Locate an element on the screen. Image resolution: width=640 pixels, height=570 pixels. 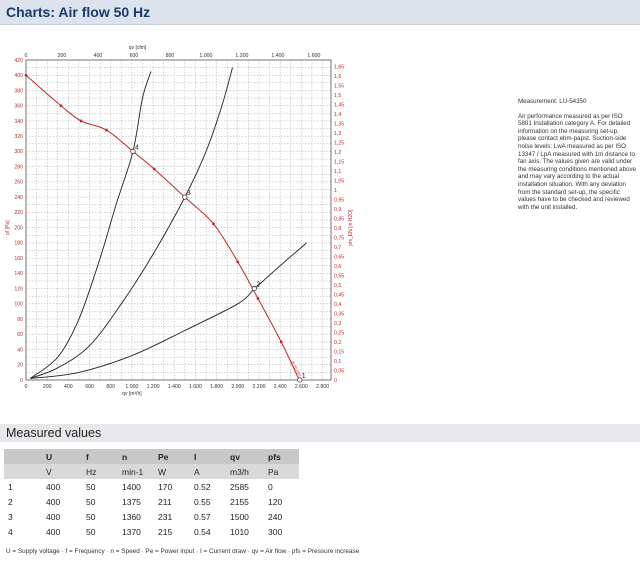
left-axis-label: pf [Pa] is located at coordinates (8, 227).